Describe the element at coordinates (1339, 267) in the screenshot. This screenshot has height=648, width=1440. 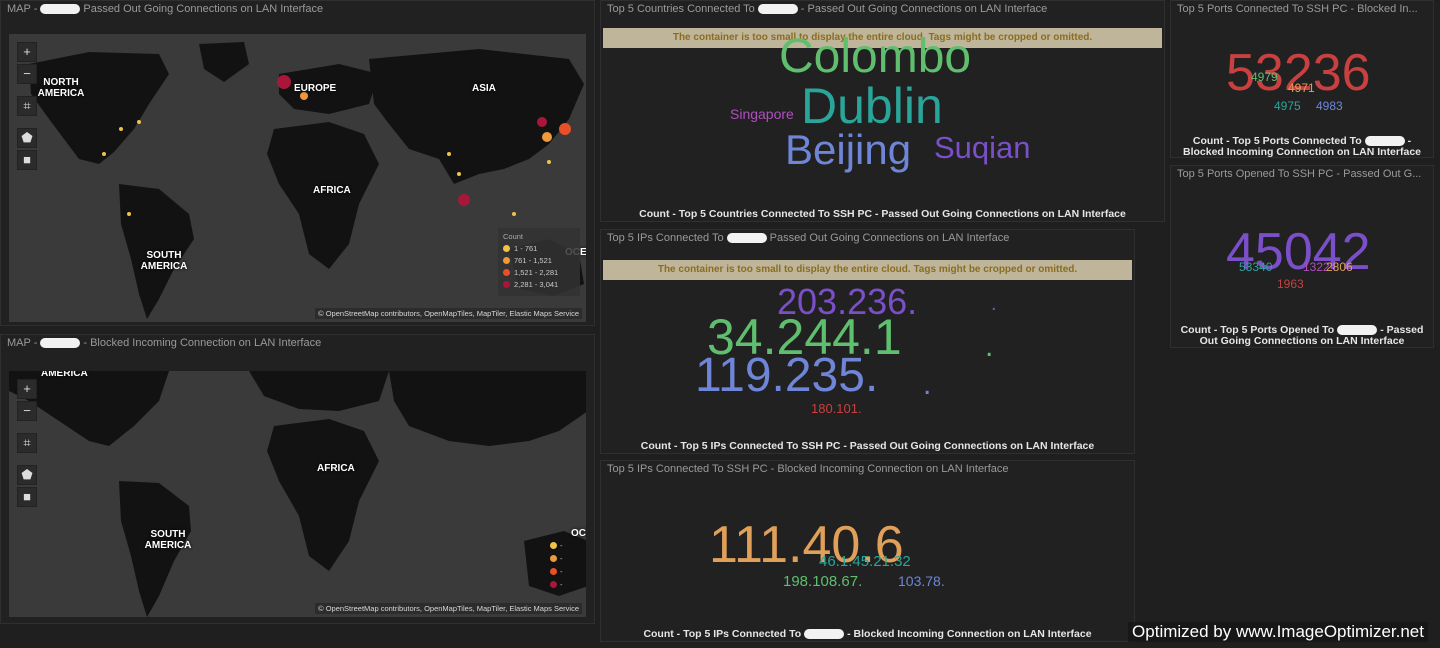
I see `cloud-tag: 2806` at that location.